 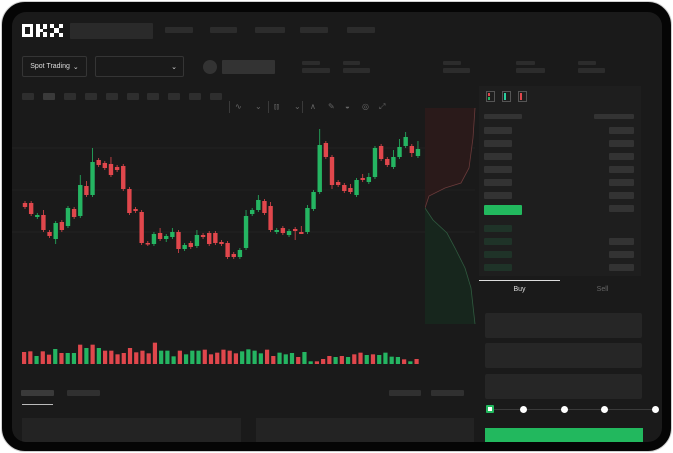 What do you see at coordinates (54, 66) in the screenshot?
I see `spot-trading-dropdown: Spot Trading ⌄` at bounding box center [54, 66].